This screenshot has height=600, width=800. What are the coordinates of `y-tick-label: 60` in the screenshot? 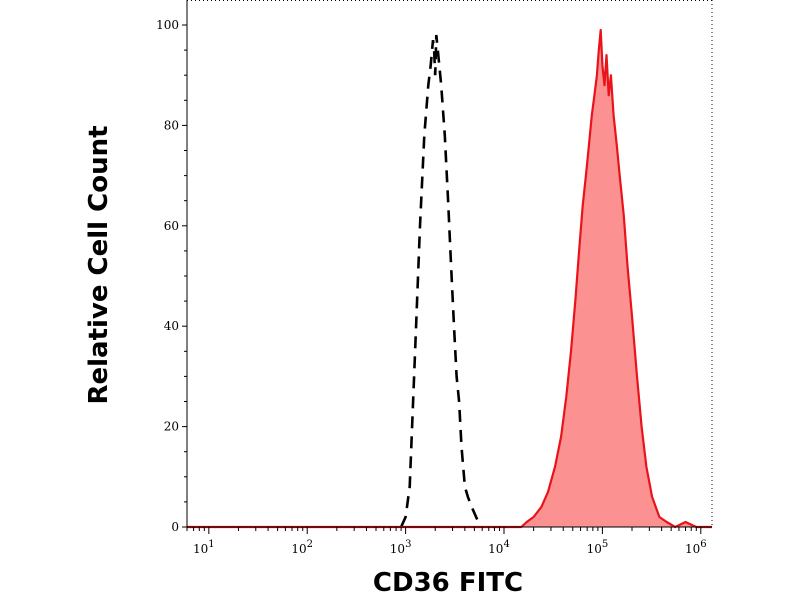 It's located at (171, 226).